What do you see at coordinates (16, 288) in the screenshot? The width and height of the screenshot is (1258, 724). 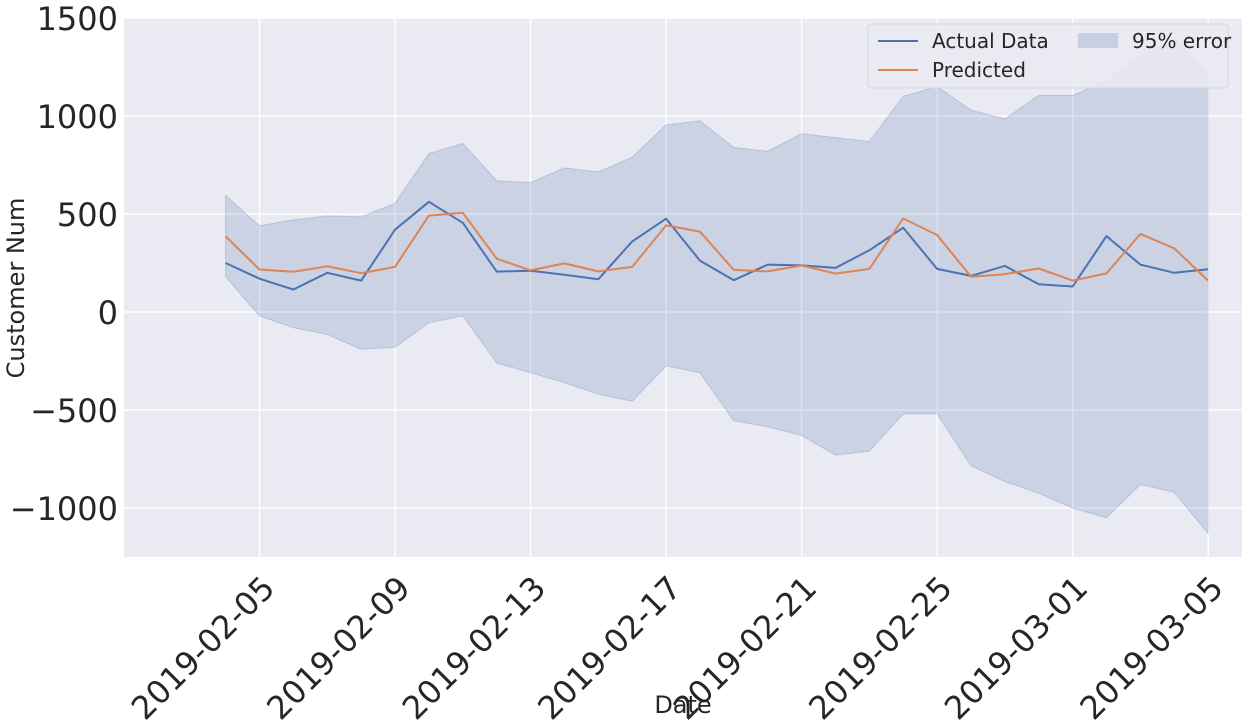 I see `y-axis-label: Customer Num` at bounding box center [16, 288].